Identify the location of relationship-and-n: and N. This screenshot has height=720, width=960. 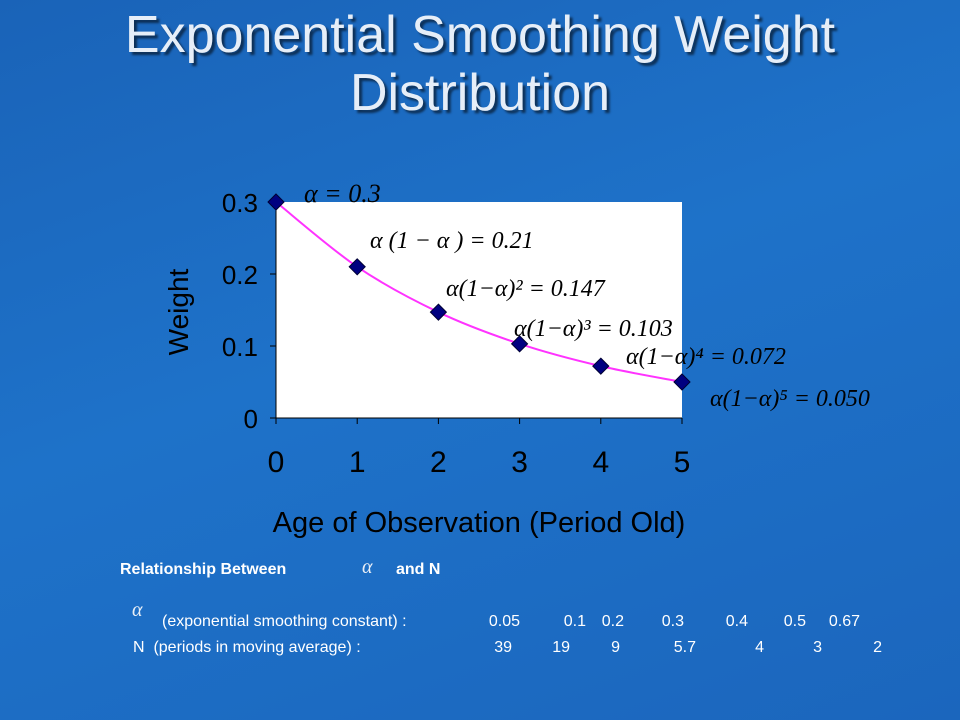
(418, 569).